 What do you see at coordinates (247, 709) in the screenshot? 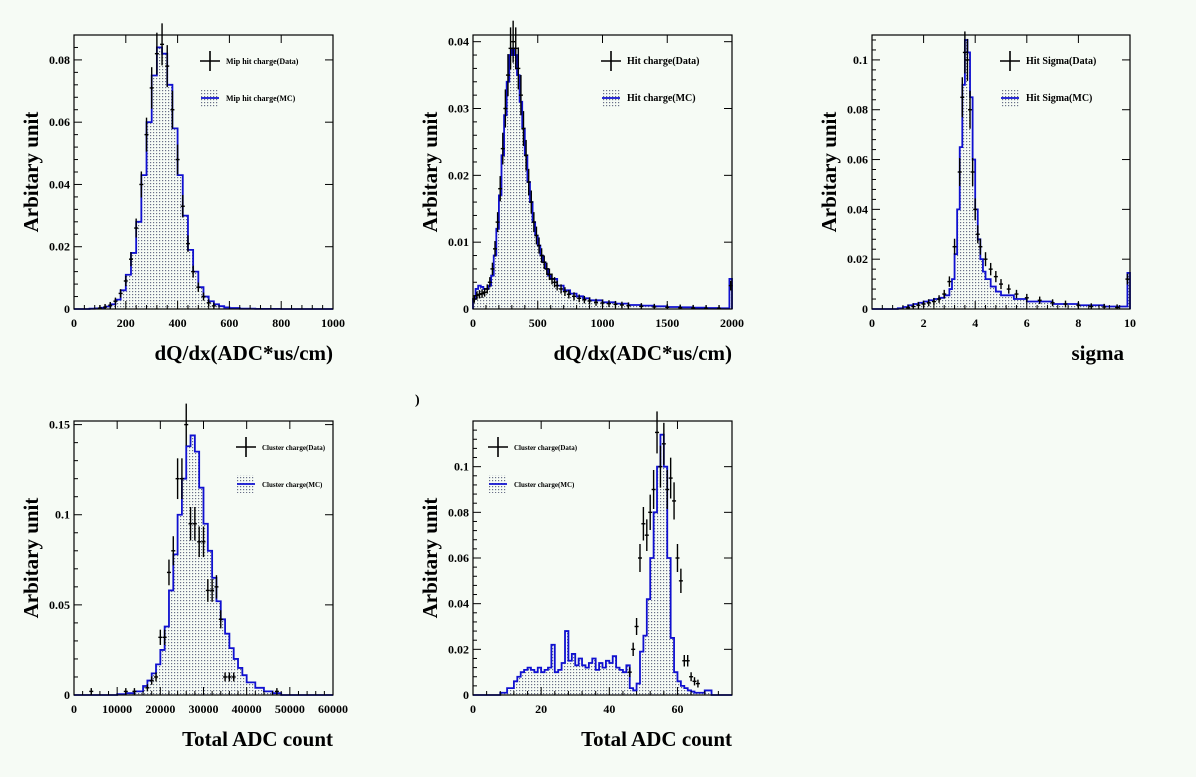
I see `x-tick-label: 40000` at bounding box center [247, 709].